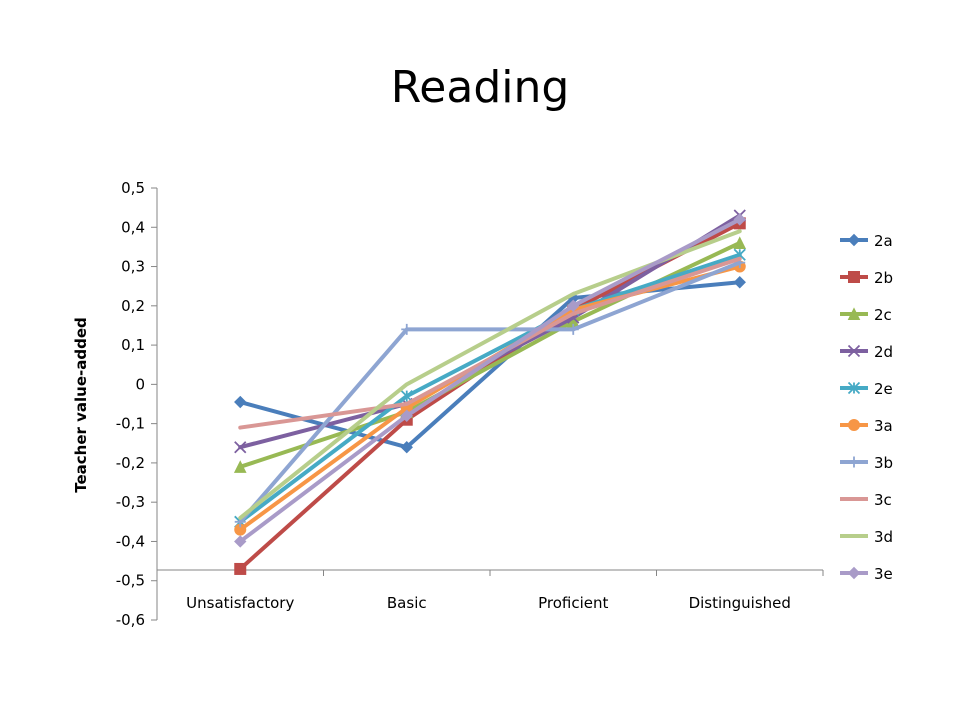 The image size is (960, 720). Describe the element at coordinates (130, 620) in the screenshot. I see `y-tick-label: -0,6` at that location.